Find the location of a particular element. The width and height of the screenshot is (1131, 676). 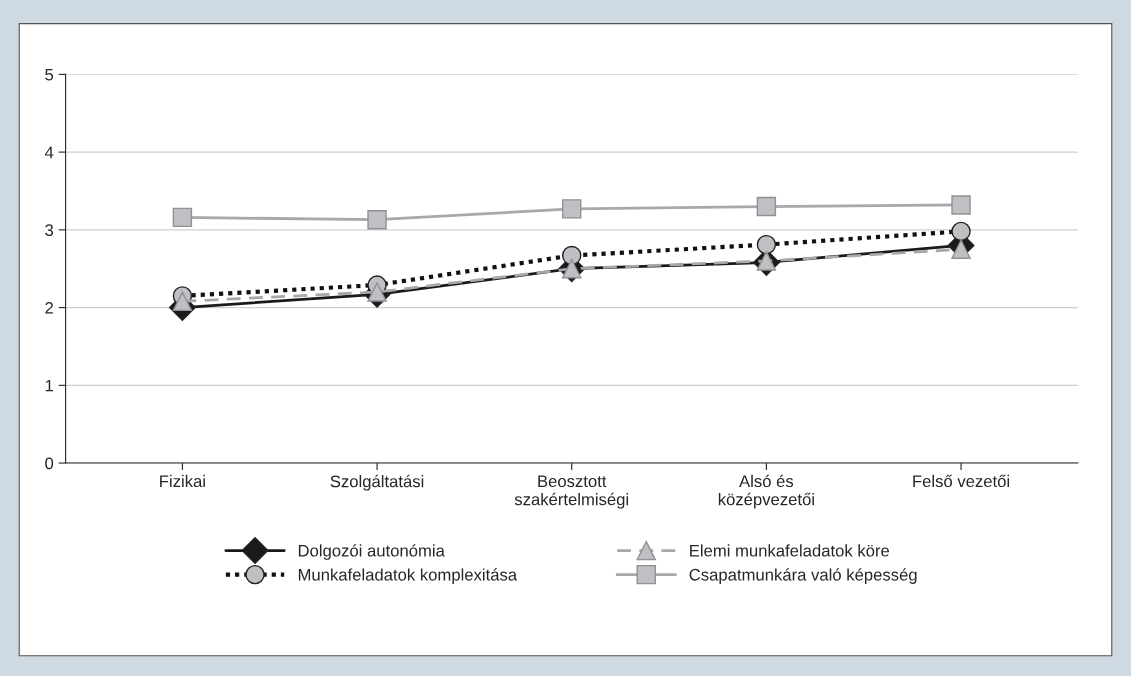

y-tick-label: 0 is located at coordinates (49, 463).